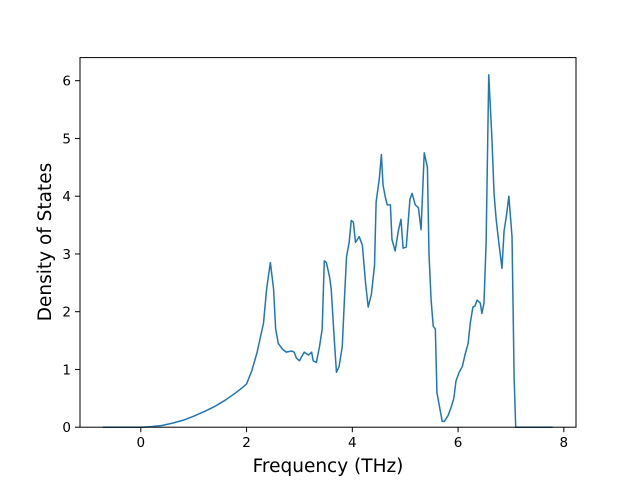  Describe the element at coordinates (66, 370) in the screenshot. I see `y-tick-label: 1` at that location.